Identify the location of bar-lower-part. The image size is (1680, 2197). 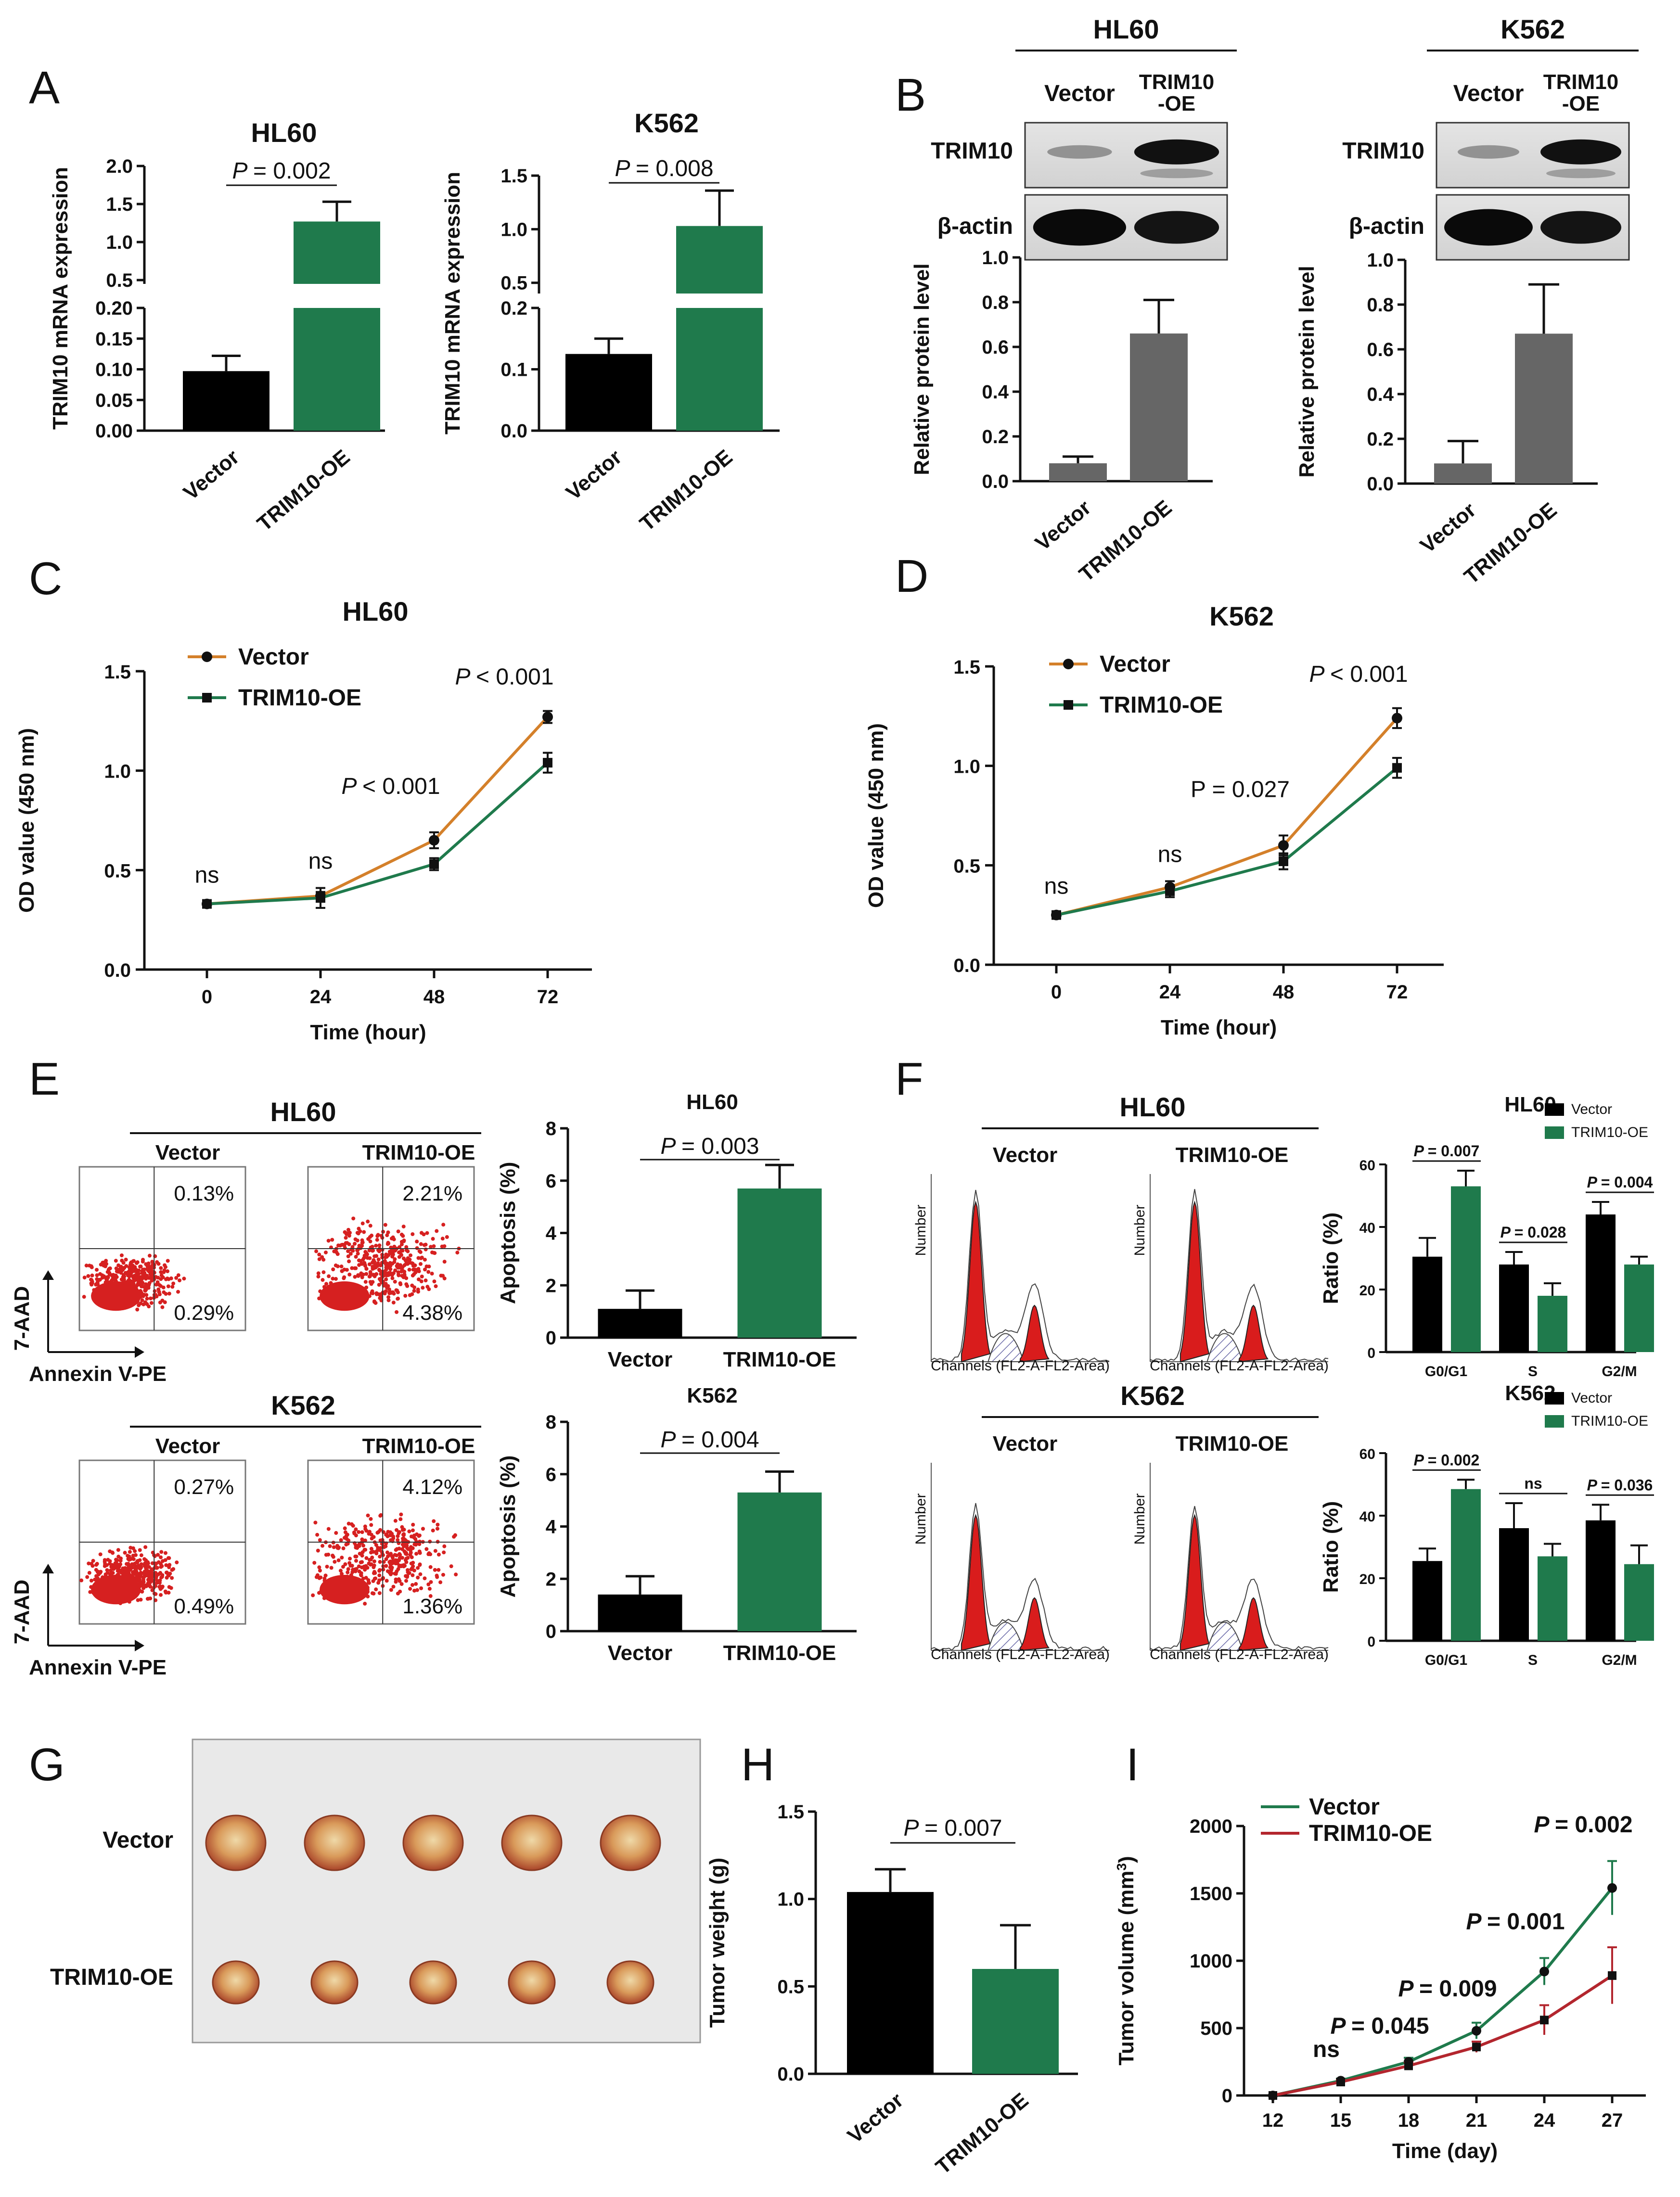
(719, 369).